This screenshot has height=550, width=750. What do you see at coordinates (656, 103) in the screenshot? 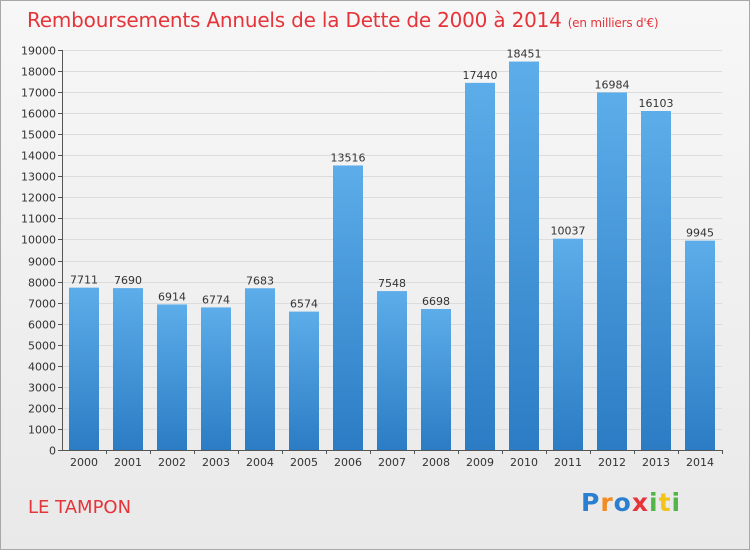
I see `value-label: 16103` at bounding box center [656, 103].